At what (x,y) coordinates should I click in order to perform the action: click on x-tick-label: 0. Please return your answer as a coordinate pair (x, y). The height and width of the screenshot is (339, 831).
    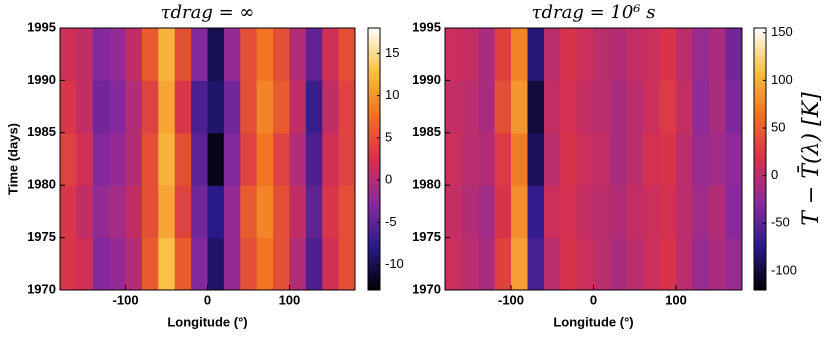
    Looking at the image, I should click on (207, 299).